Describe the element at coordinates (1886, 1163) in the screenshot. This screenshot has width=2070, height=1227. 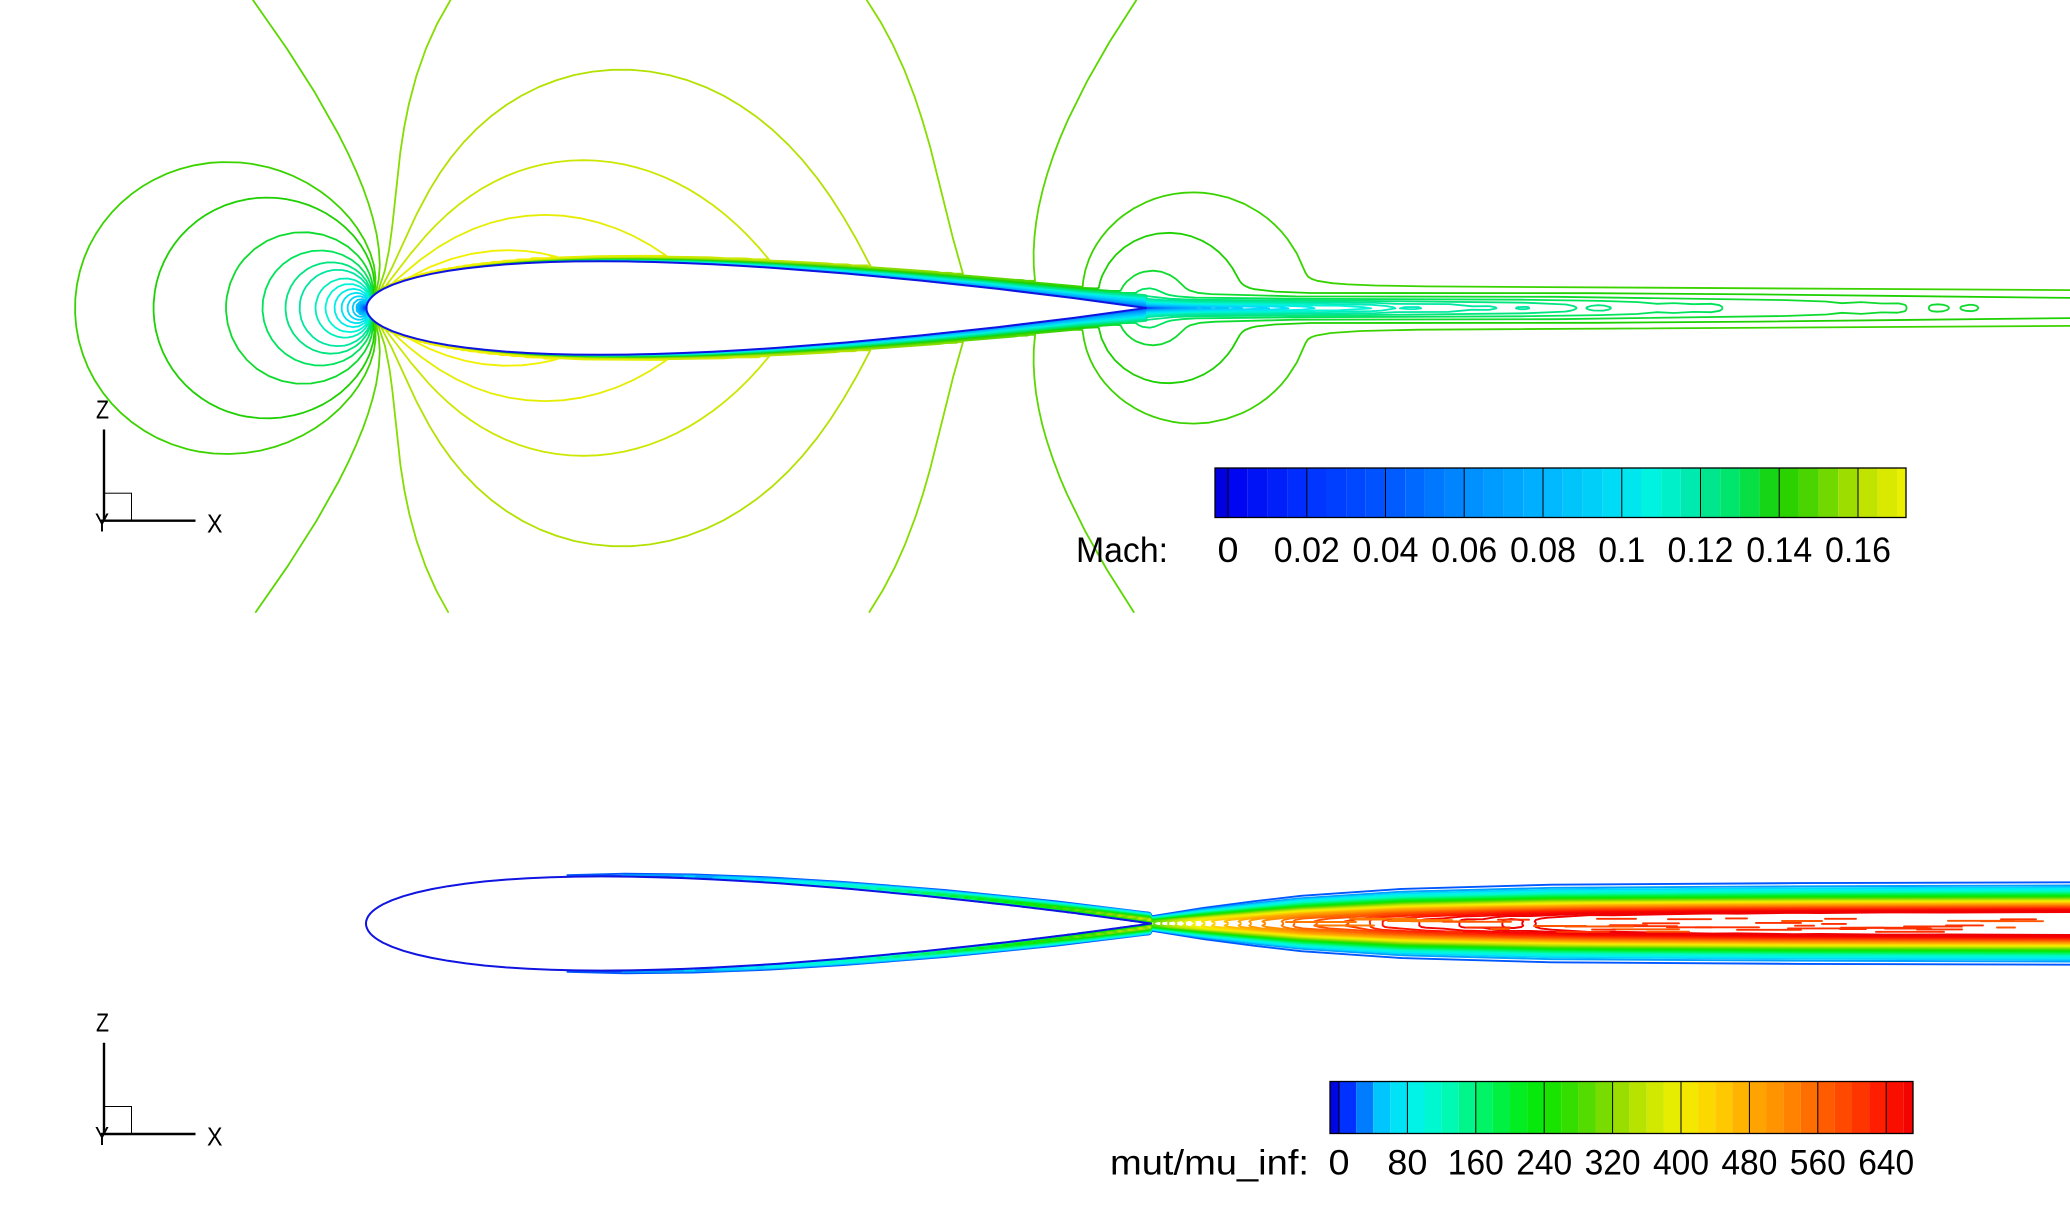
I see `svg-text: 640` at that location.